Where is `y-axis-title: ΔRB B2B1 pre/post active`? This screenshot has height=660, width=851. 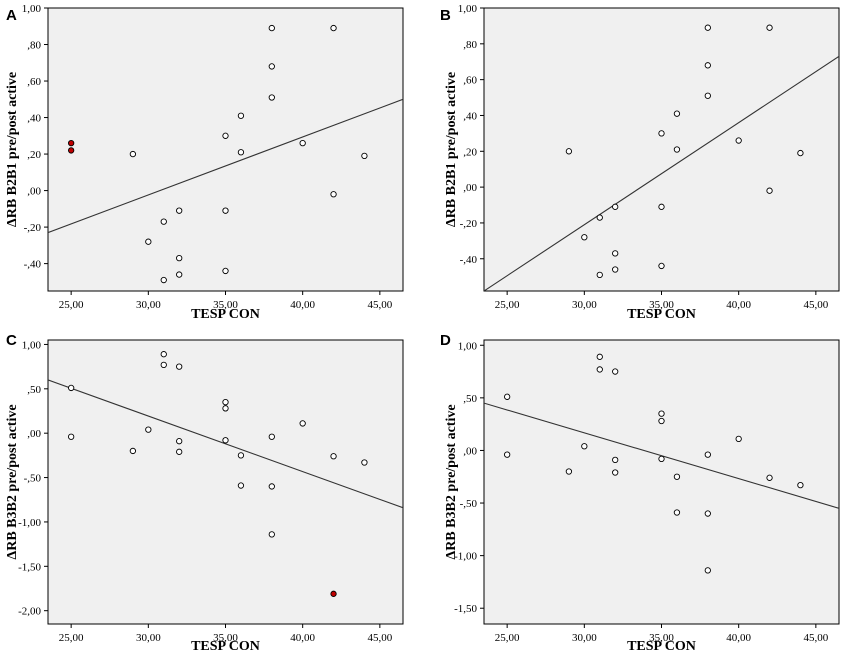 y-axis-title: ΔRB B2B1 pre/post active is located at coordinates (451, 149).